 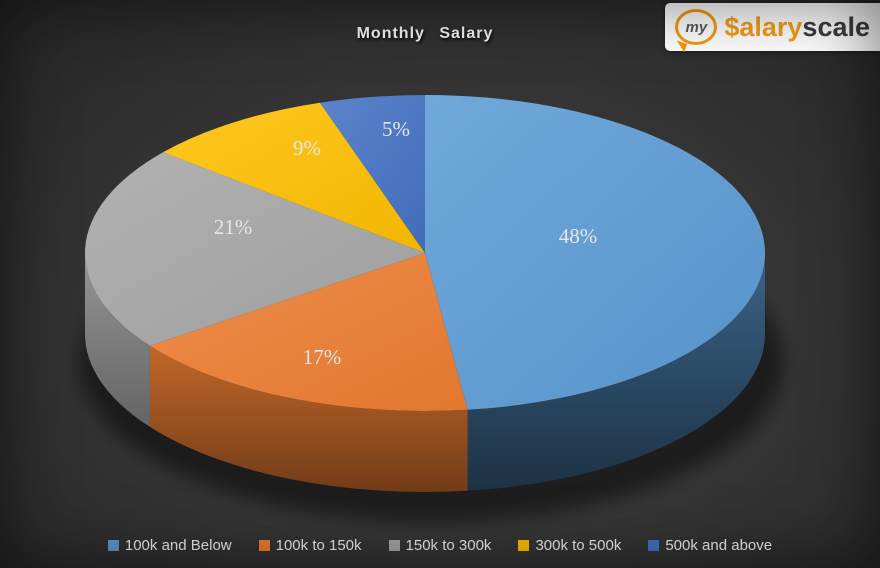 I want to click on legend-item-150k-to-300k: 150k to 300k, so click(x=440, y=545).